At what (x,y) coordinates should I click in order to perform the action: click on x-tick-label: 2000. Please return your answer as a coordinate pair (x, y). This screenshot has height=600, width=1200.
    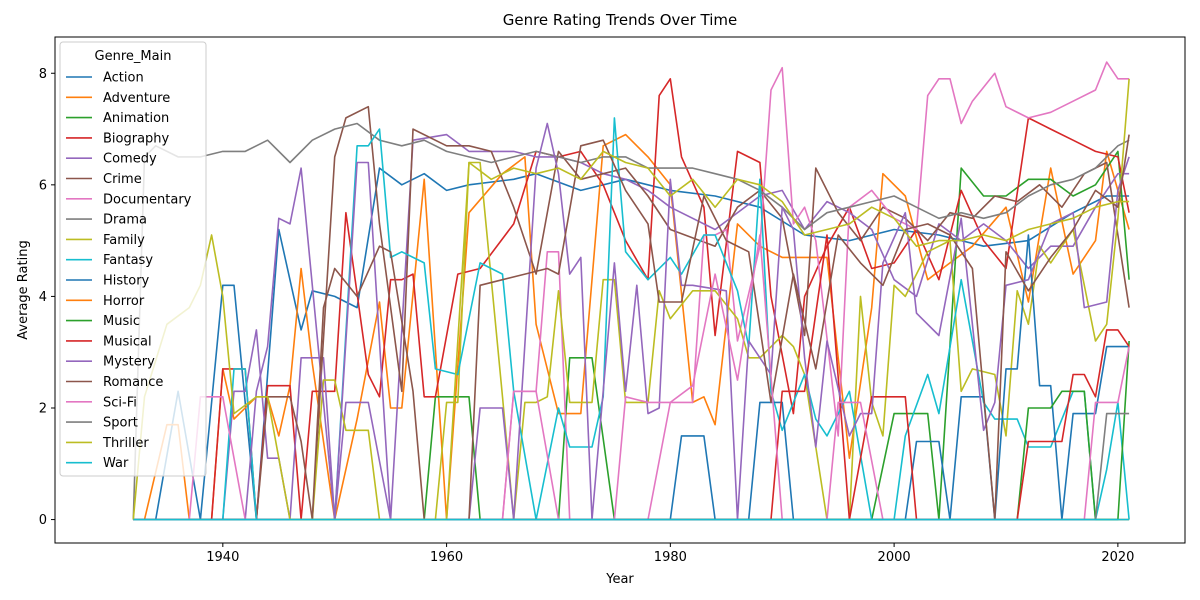
    Looking at the image, I should click on (894, 557).